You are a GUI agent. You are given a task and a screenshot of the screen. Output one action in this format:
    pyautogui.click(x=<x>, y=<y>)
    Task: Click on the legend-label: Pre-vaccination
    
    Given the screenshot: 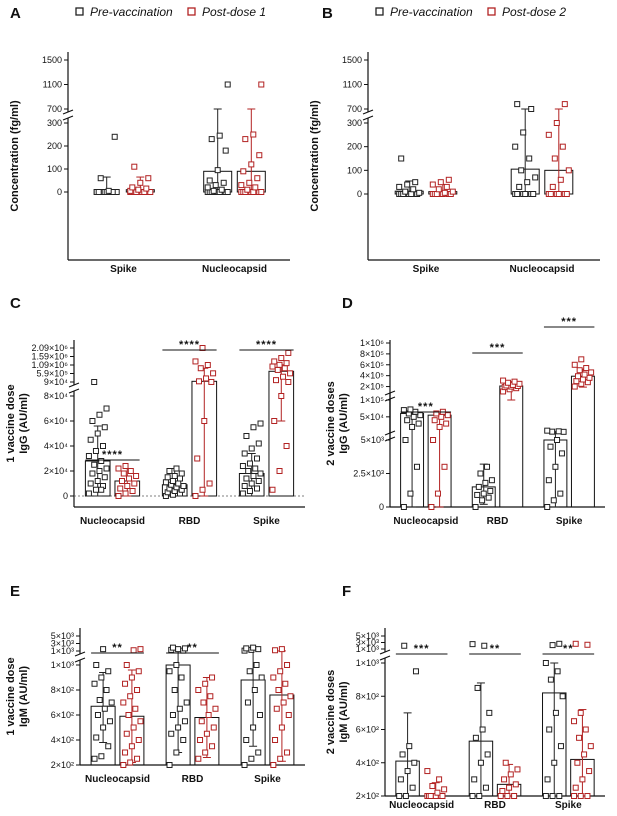 What is the action you would take?
    pyautogui.click(x=131, y=12)
    